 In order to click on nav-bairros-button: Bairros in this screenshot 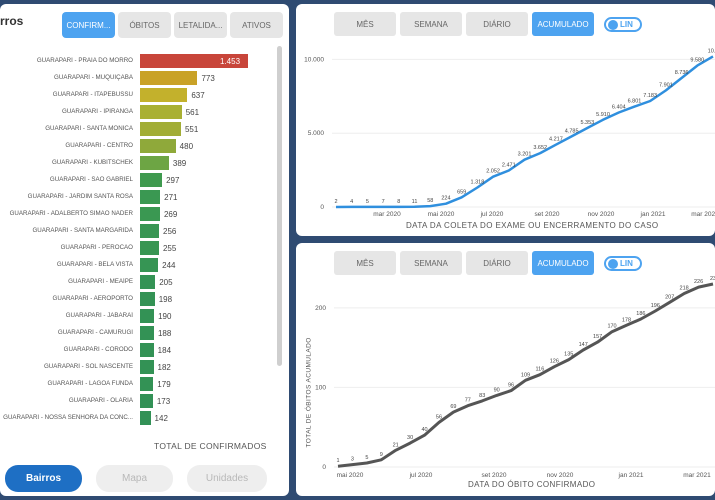, I will do `click(43, 478)`.